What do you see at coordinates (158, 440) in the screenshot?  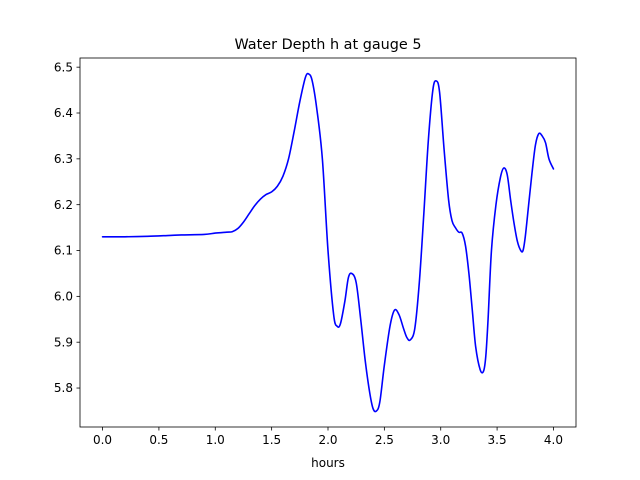 I see `x-tick-label: 0.5` at bounding box center [158, 440].